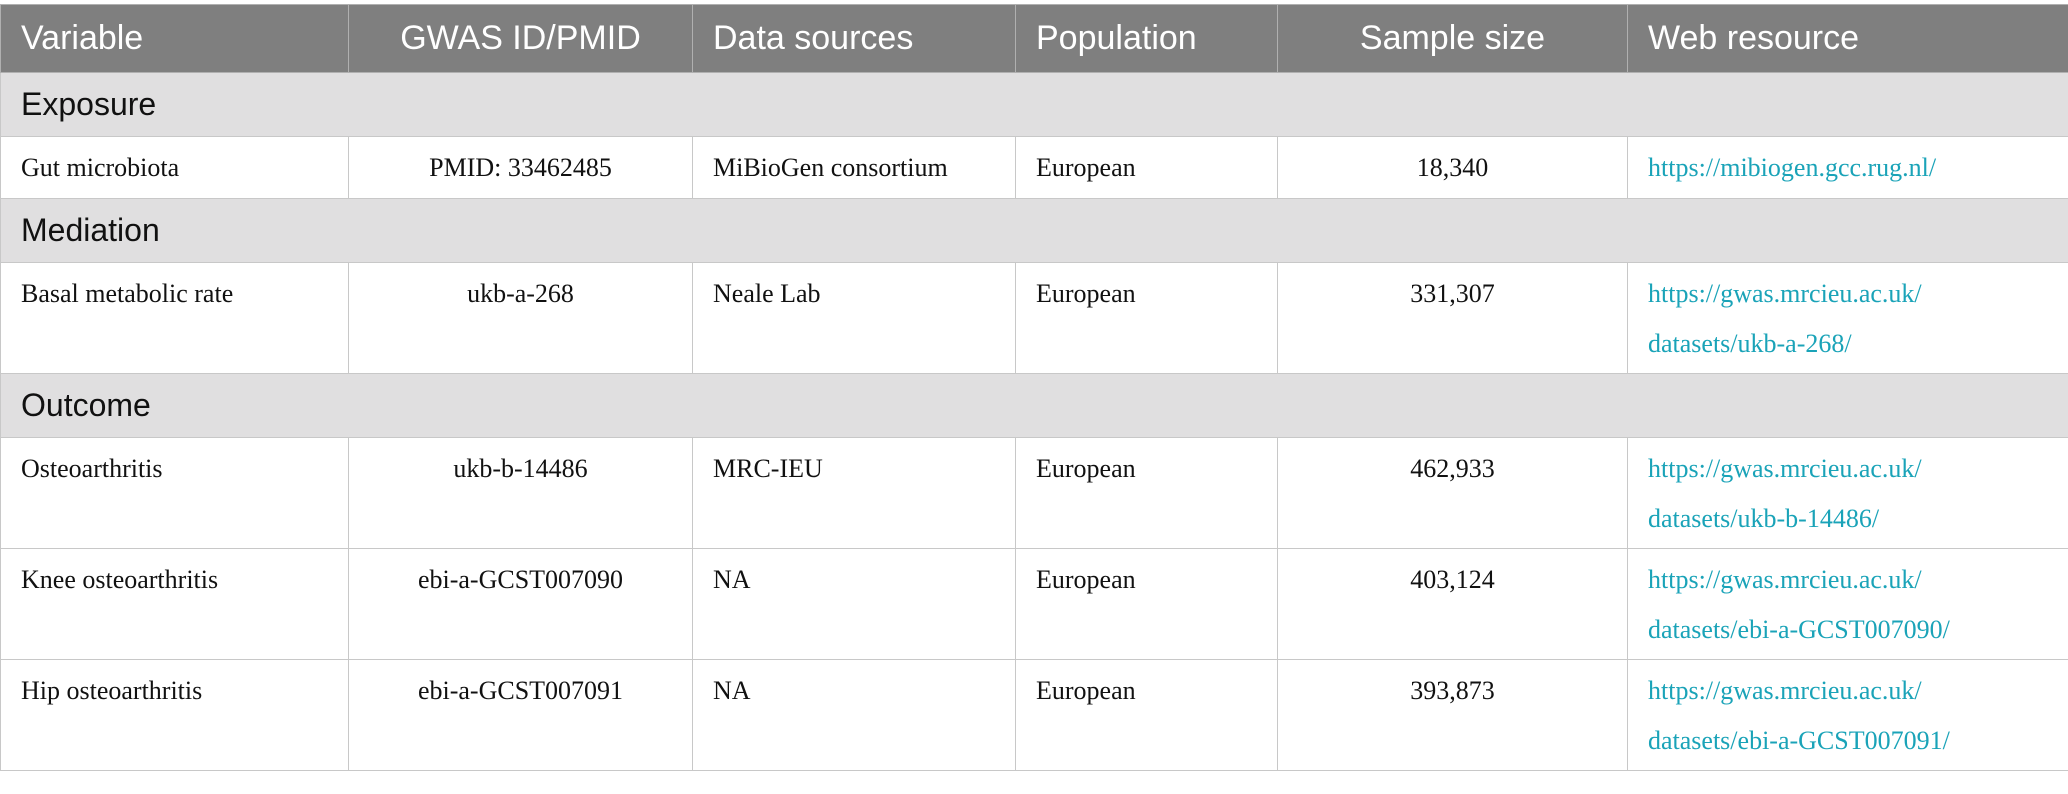 Image resolution: width=2068 pixels, height=794 pixels. I want to click on cell-web-resource: https://mibiogen.gcc.rug.nl/, so click(1847, 167).